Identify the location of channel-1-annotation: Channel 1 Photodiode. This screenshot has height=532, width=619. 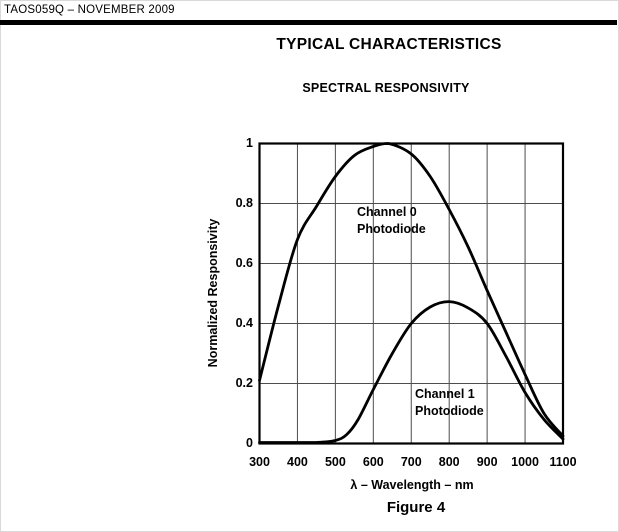
(449, 402).